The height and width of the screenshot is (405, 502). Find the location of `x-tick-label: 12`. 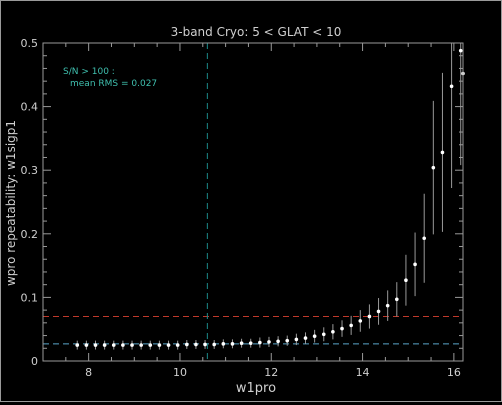

x-tick-label: 12 is located at coordinates (271, 372).